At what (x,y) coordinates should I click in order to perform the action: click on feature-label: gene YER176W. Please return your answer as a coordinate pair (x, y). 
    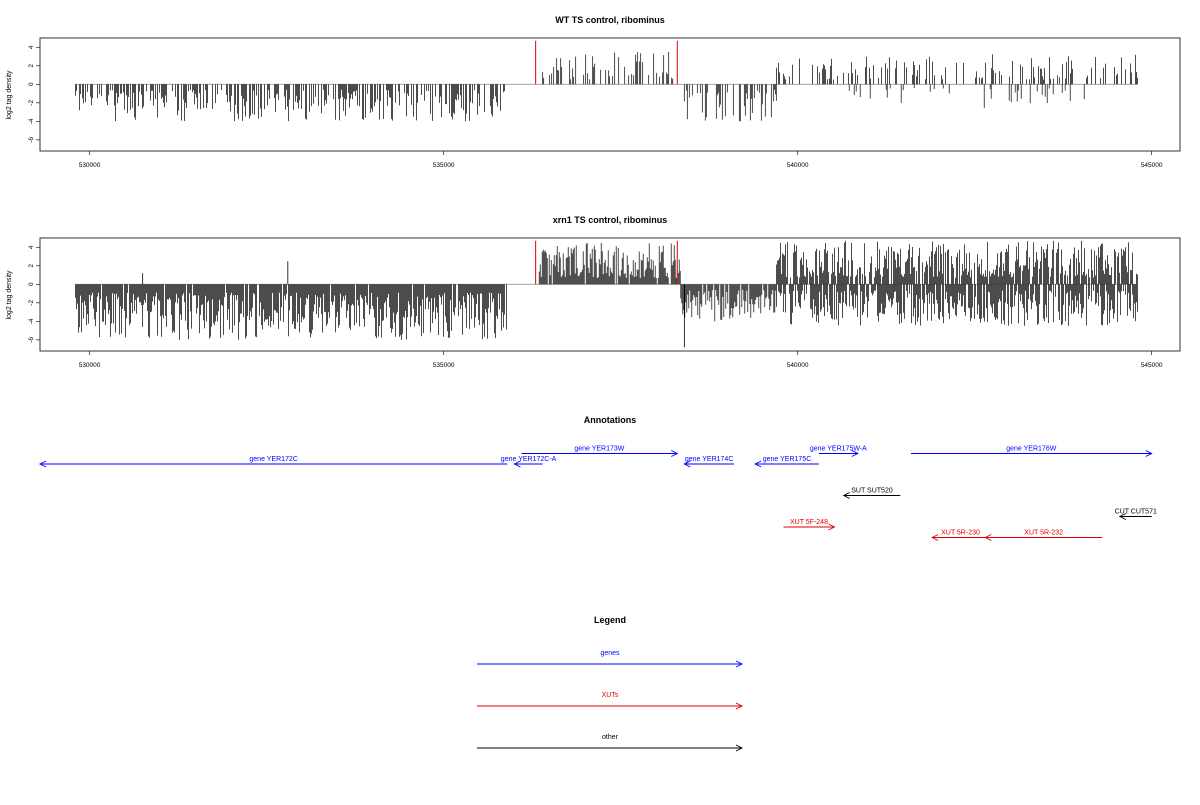
    Looking at the image, I should click on (1031, 449).